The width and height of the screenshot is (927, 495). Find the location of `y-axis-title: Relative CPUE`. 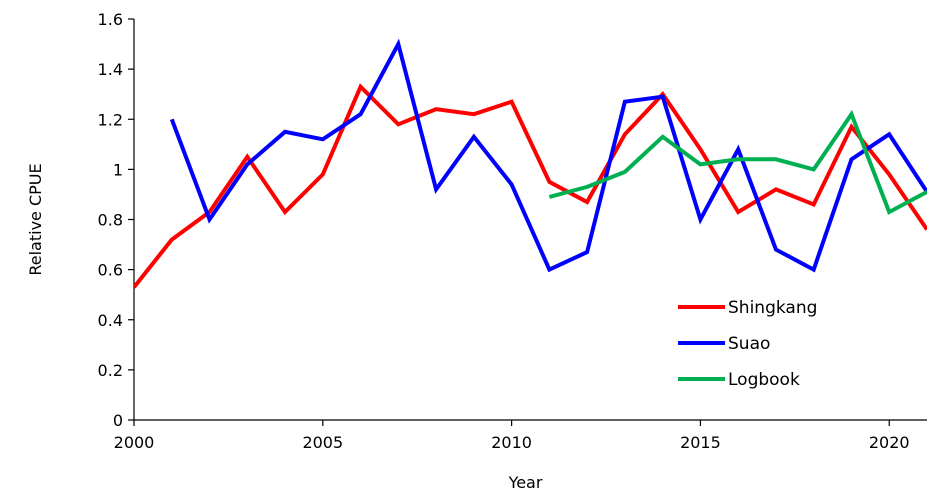

y-axis-title: Relative CPUE is located at coordinates (35, 219).